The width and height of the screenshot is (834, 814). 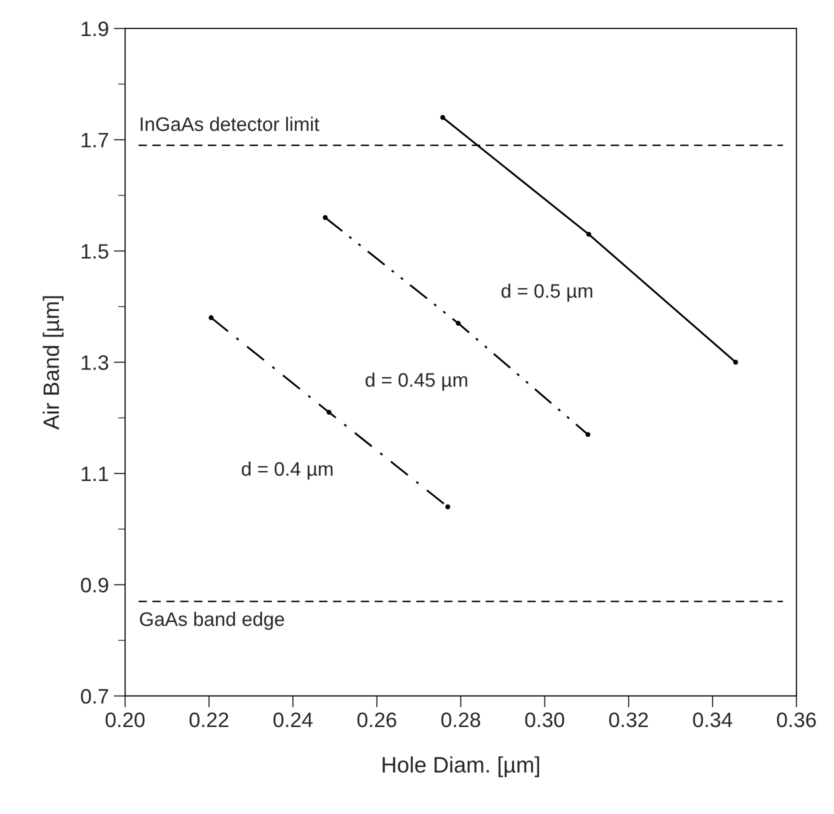 I want to click on ref-line-label: InGaAs detector limit, so click(x=230, y=124).